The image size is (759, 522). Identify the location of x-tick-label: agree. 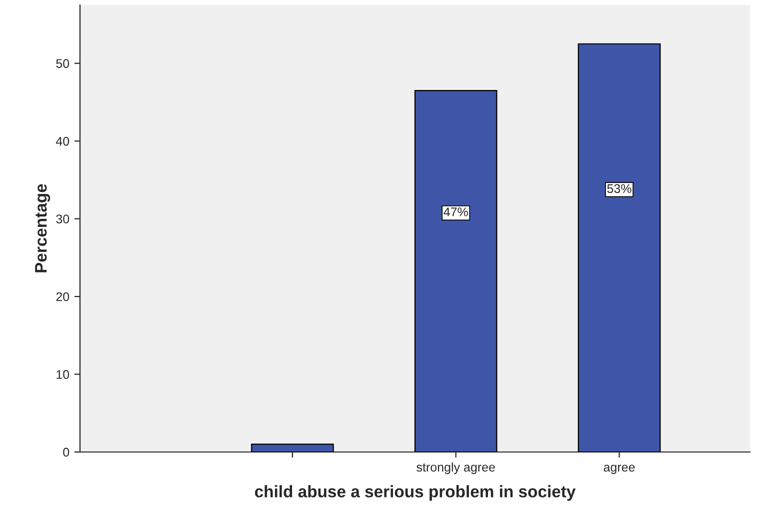
(619, 469).